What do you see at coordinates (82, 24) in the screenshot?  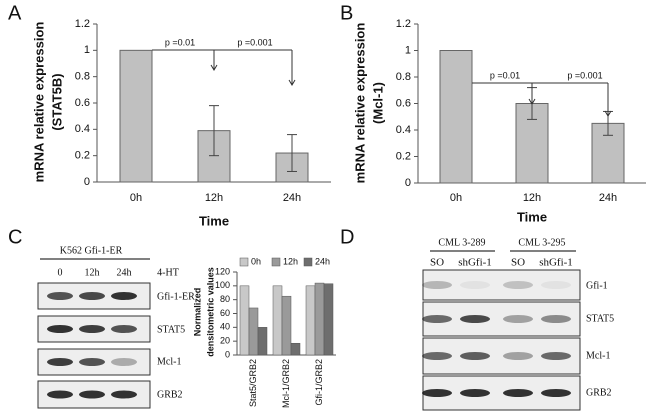 I see `y-tick-label: 1.2` at bounding box center [82, 24].